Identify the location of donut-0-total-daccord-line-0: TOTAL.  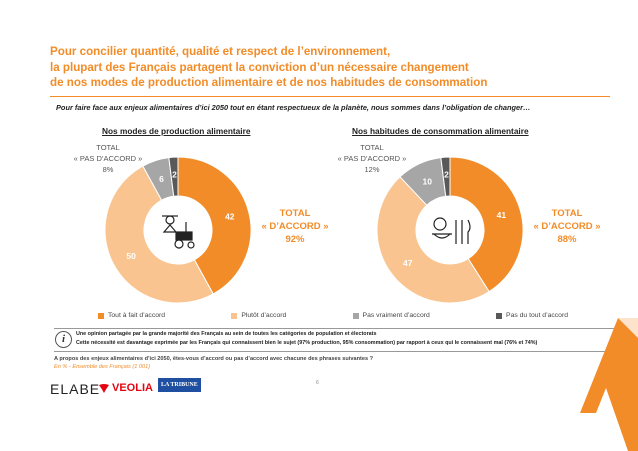
(295, 213).